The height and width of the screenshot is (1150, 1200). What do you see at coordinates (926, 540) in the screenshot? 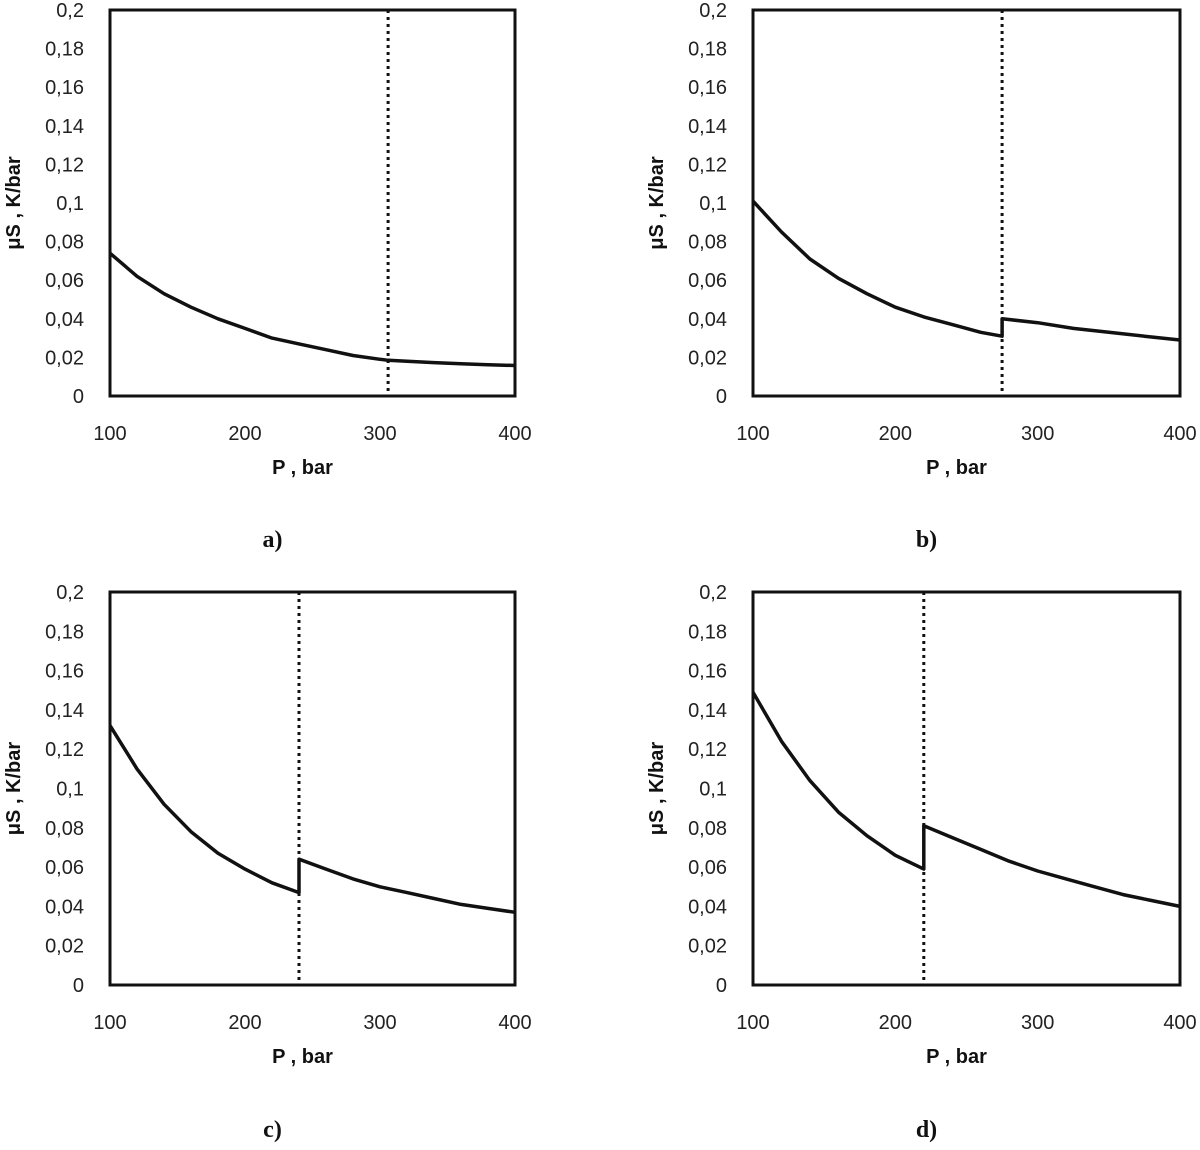
I see `panel-label: b)` at bounding box center [926, 540].